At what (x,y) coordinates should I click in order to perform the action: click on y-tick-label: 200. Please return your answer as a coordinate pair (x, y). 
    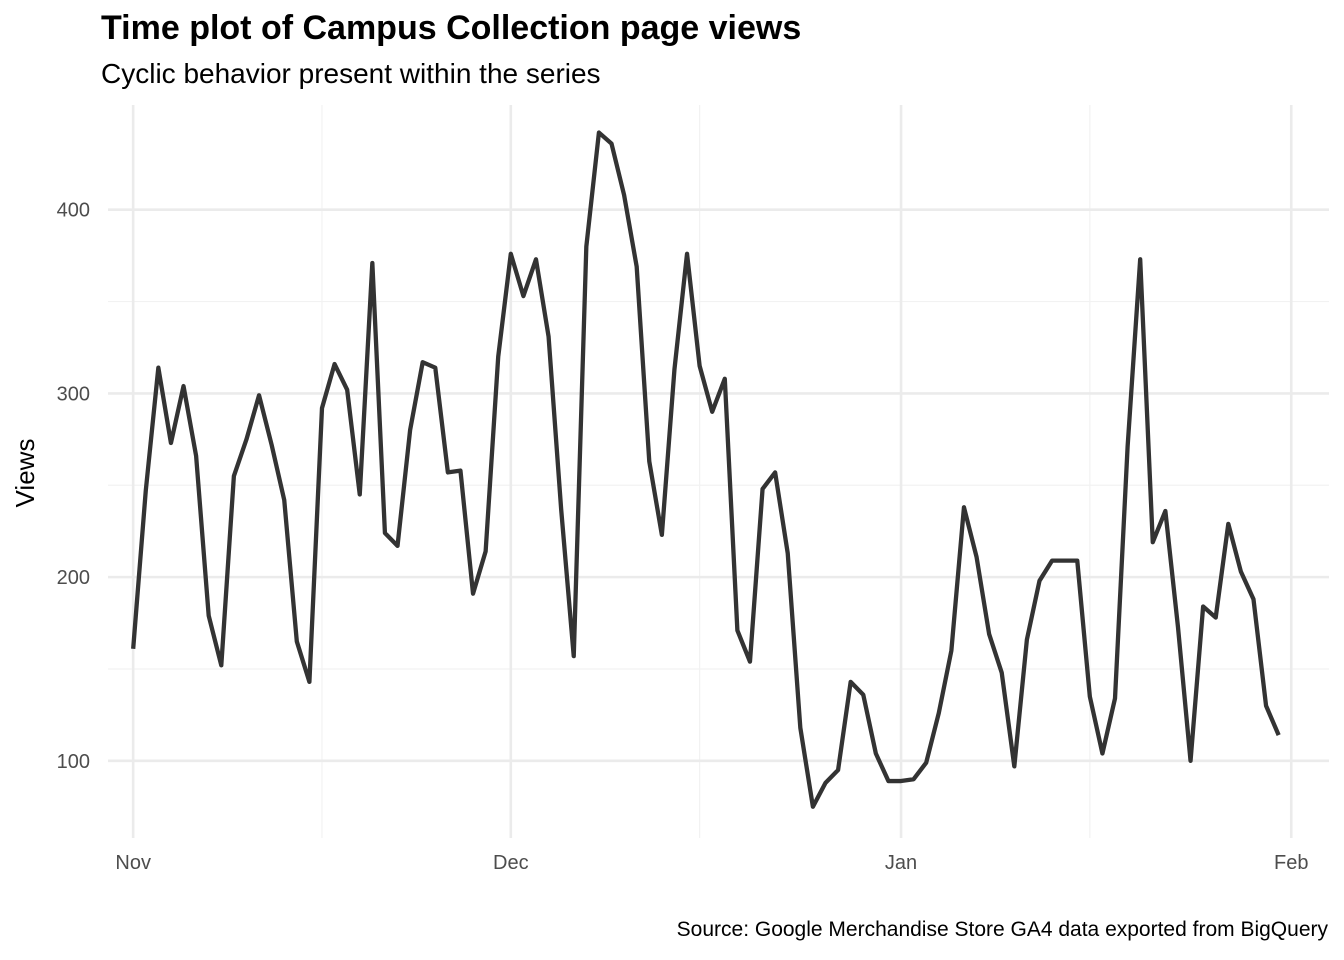
    Looking at the image, I should click on (73, 578).